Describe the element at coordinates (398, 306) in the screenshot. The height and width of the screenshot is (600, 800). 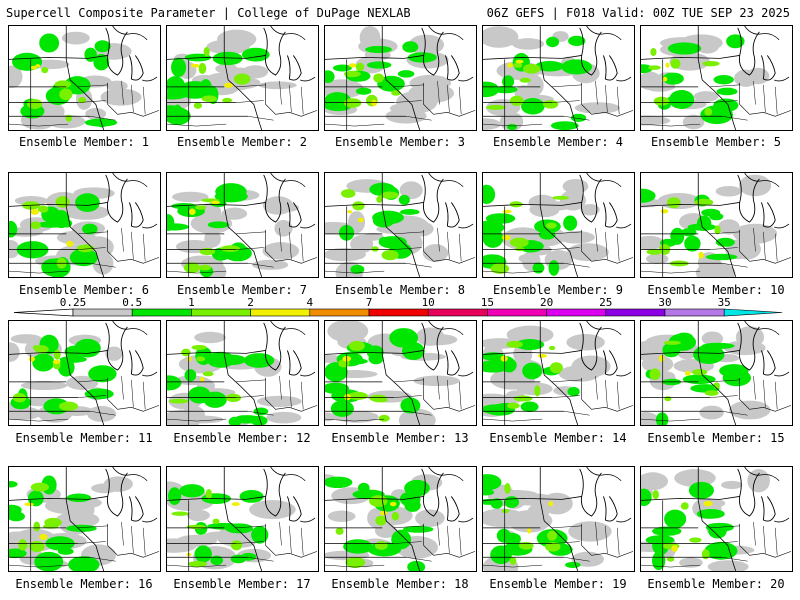
I see `colorbar-legend: 0.25 0.5 1 2 4 7 10 15 20 25 30 35` at that location.